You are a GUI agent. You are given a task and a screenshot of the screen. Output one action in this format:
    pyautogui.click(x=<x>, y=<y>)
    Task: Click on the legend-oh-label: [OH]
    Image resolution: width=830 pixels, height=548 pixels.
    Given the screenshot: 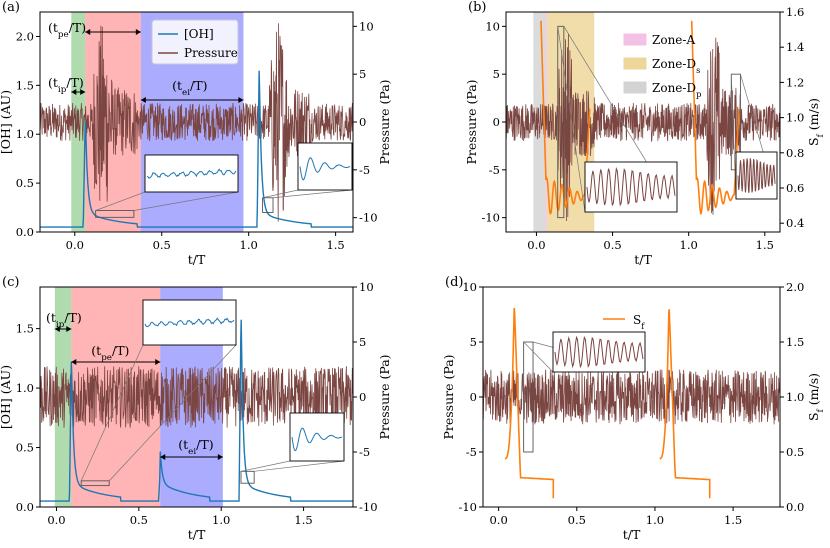 What is the action you would take?
    pyautogui.click(x=199, y=34)
    